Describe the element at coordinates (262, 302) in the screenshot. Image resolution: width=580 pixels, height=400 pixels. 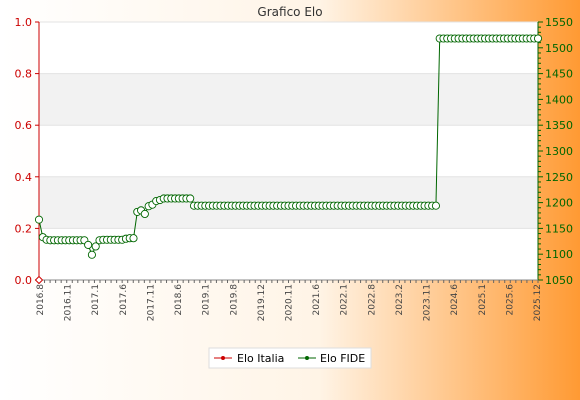
I see `x-tick-label: 2019.12` at that location.